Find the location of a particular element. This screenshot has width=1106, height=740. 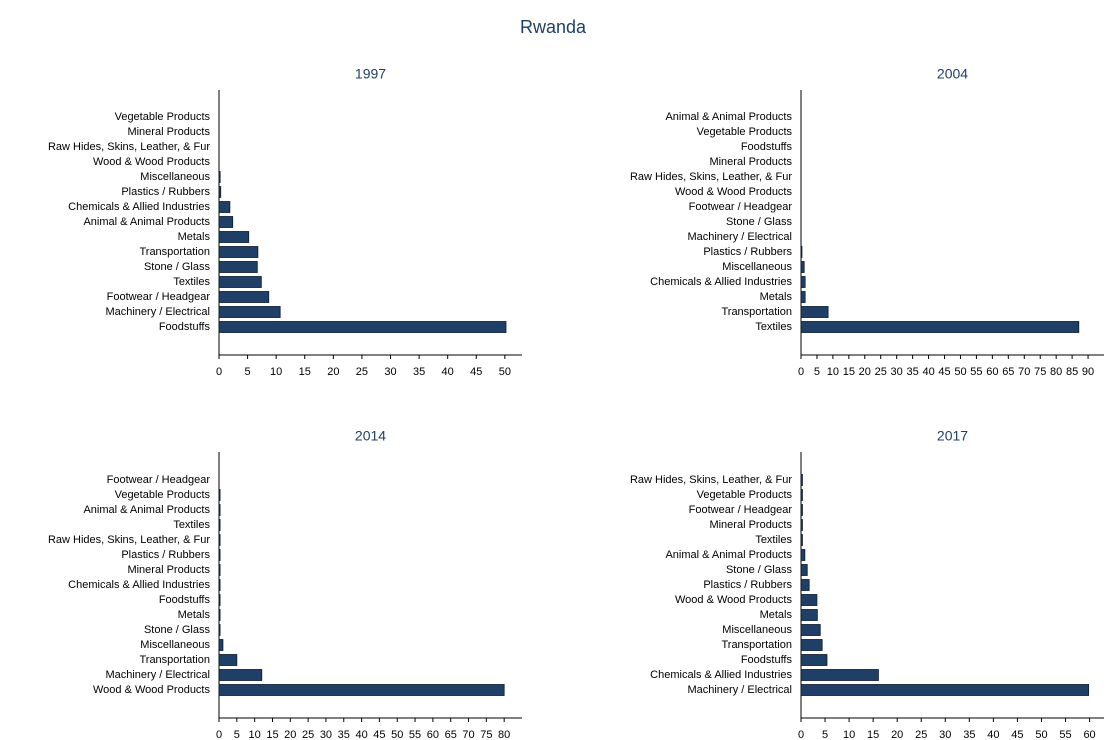

chart-title: Rwanda is located at coordinates (553, 27).